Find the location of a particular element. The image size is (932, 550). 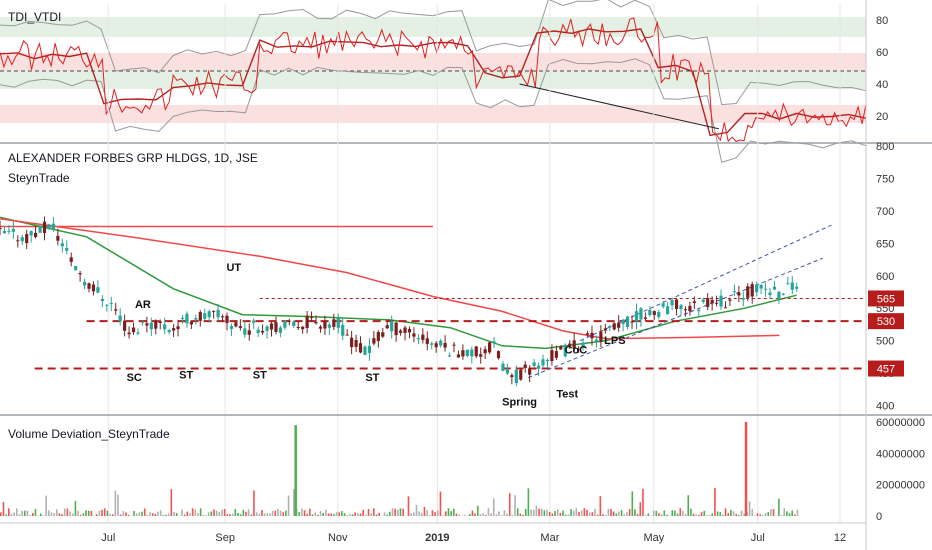

annotation-sc: SC is located at coordinates (134, 378).